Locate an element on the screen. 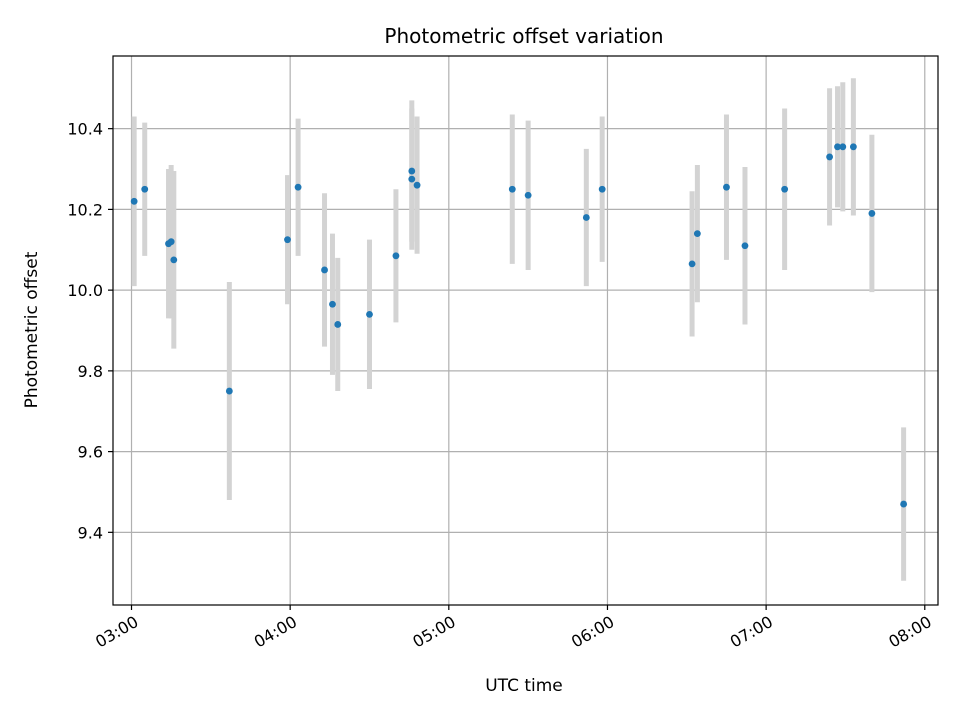  x-tick-label: 06:00 is located at coordinates (592, 632).